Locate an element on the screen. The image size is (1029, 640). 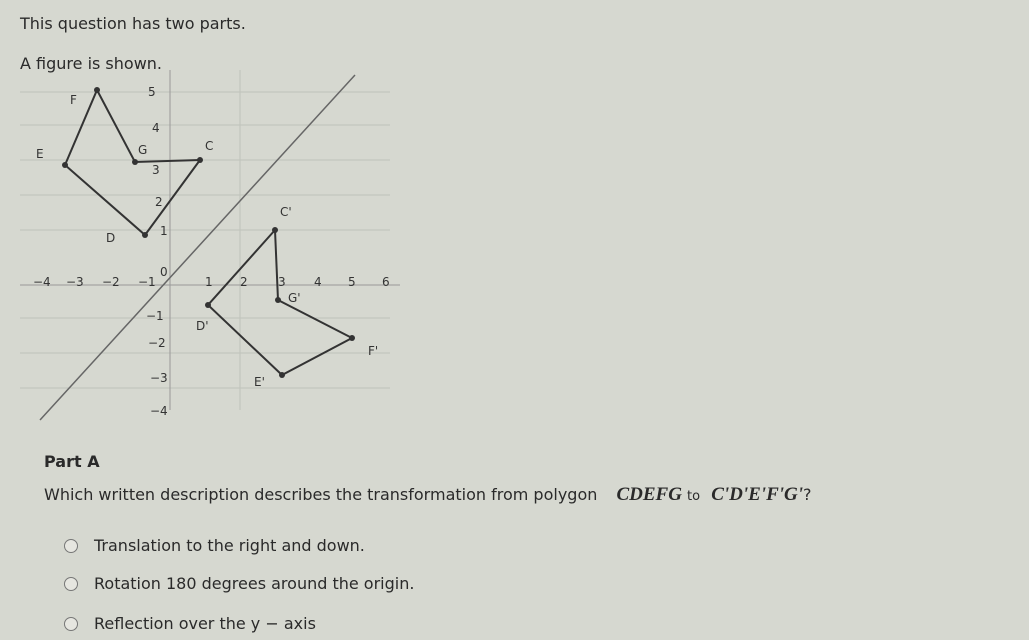
y-tick-label: 5 is located at coordinates (152, 92).